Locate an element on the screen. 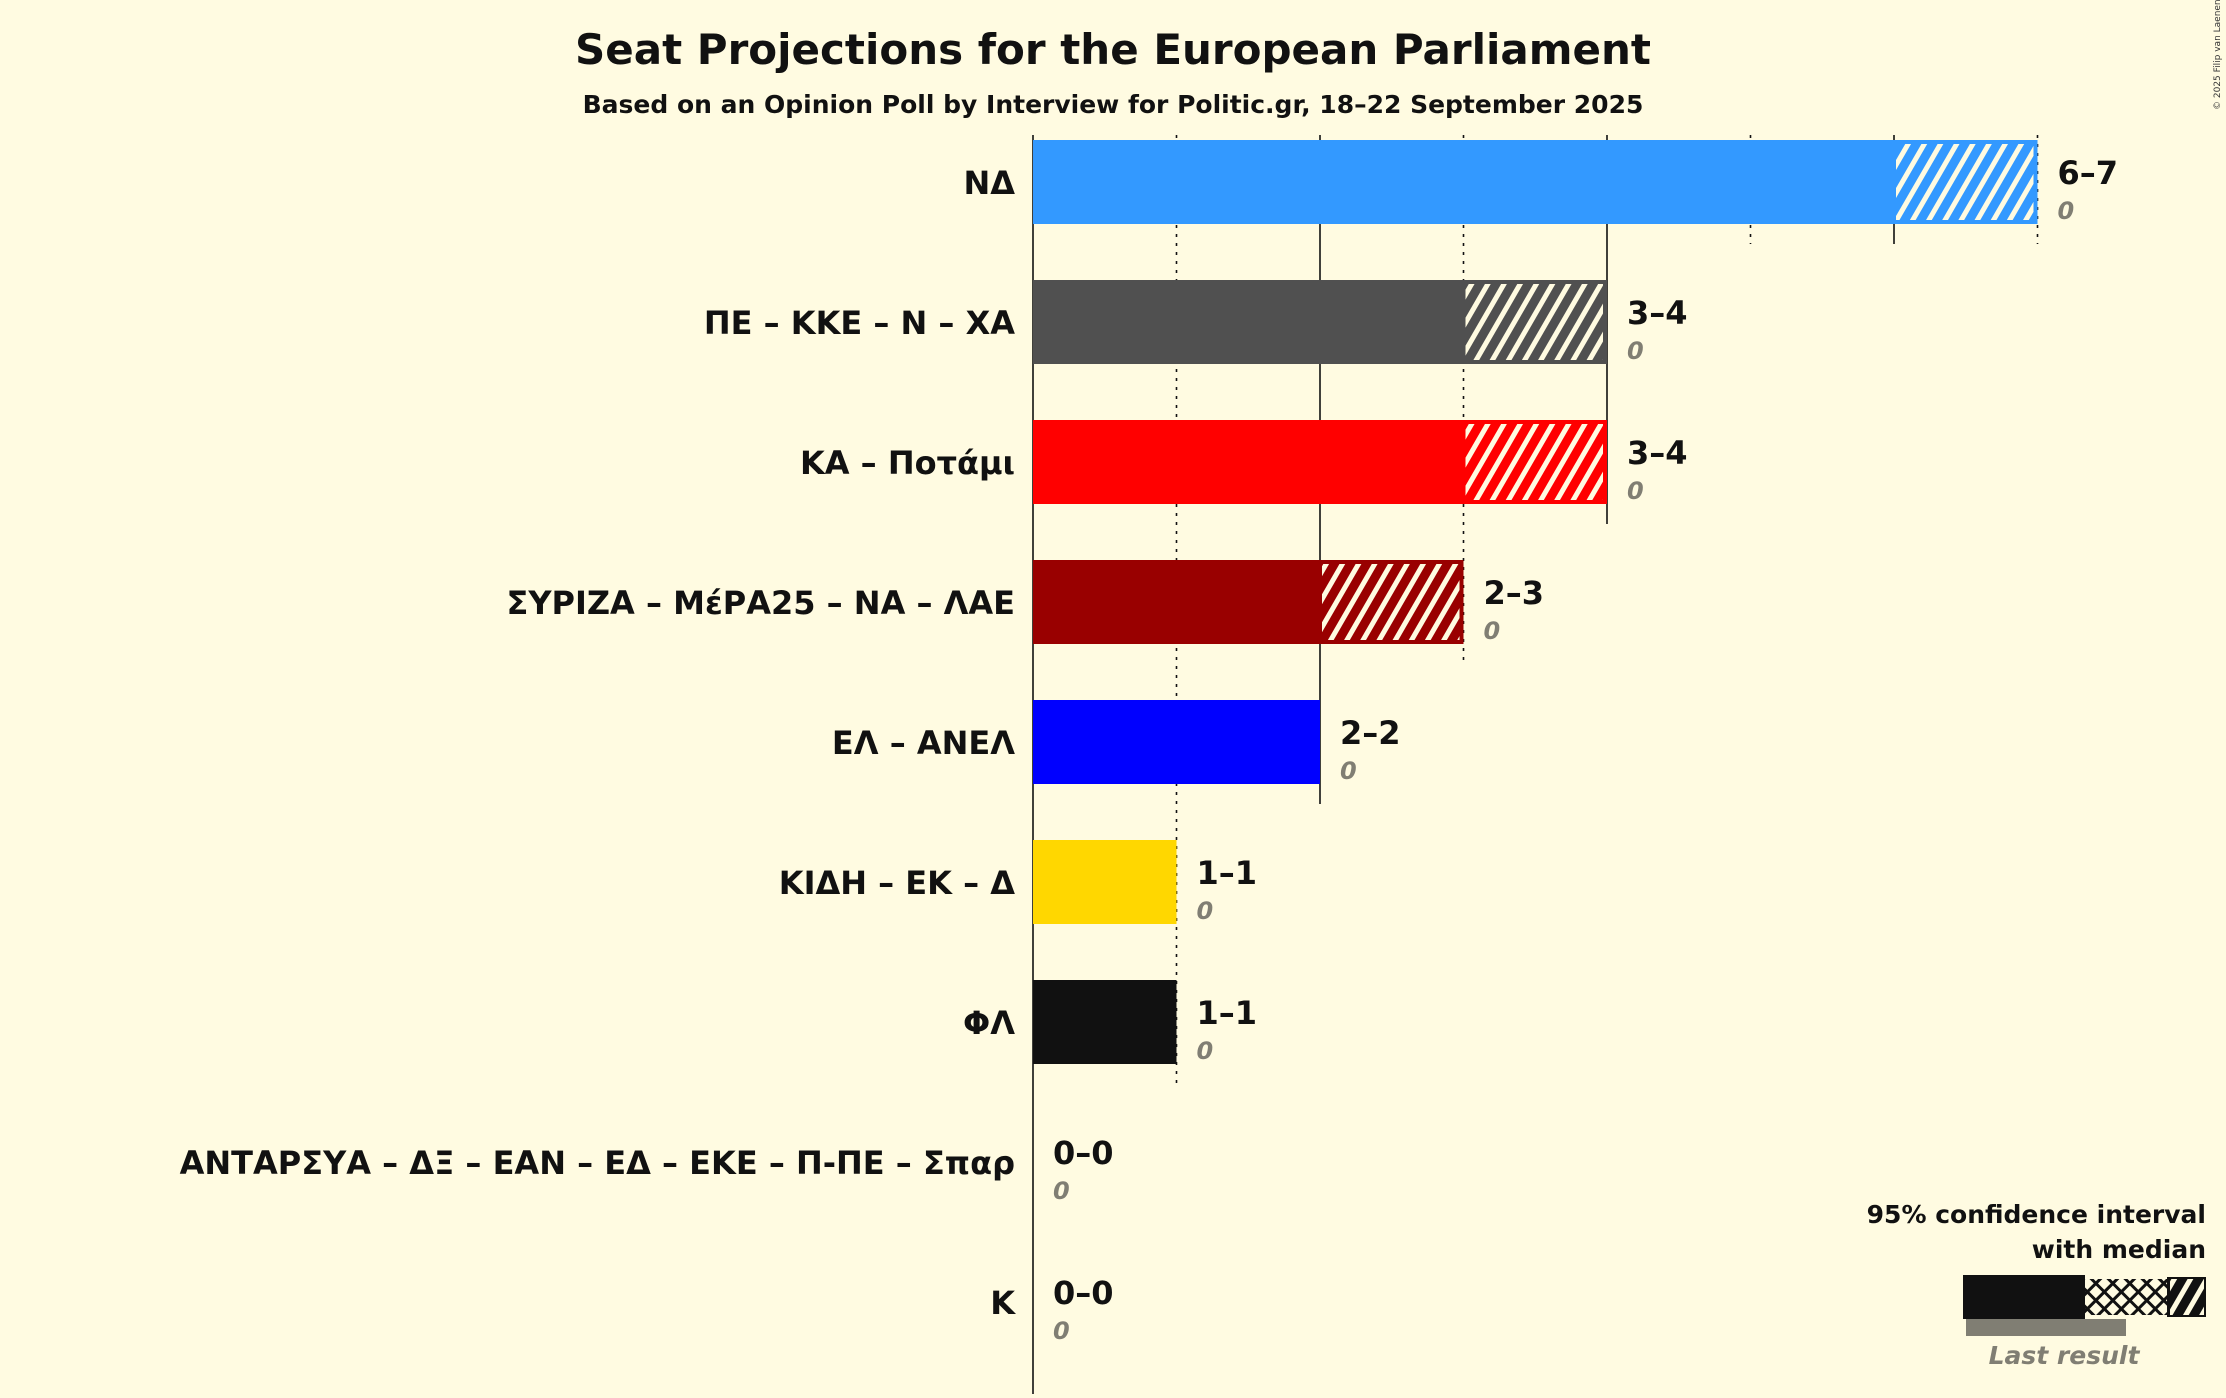 The height and width of the screenshot is (1398, 2226). copyright: © 2025 Filip van Laenen is located at coordinates (2218, 55).